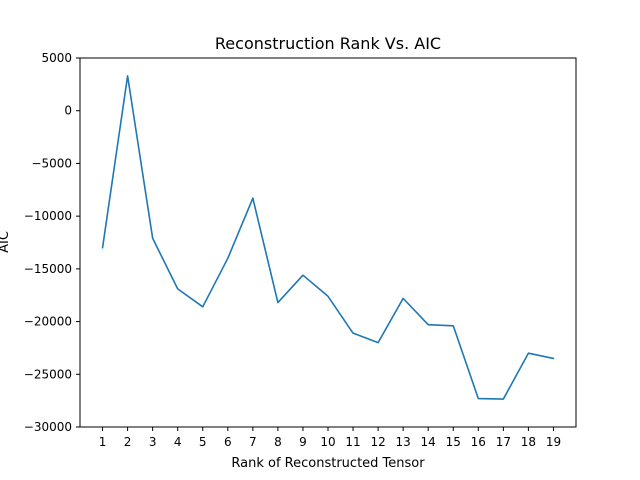 This screenshot has width=640, height=480. I want to click on x-tick-label: 14, so click(428, 442).